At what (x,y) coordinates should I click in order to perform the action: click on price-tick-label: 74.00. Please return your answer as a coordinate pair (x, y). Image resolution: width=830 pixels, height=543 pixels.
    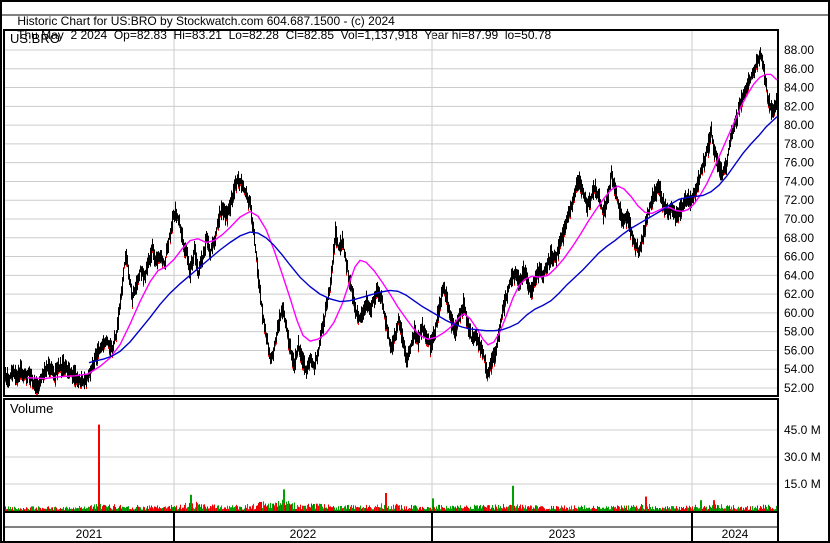
    Looking at the image, I should click on (799, 181).